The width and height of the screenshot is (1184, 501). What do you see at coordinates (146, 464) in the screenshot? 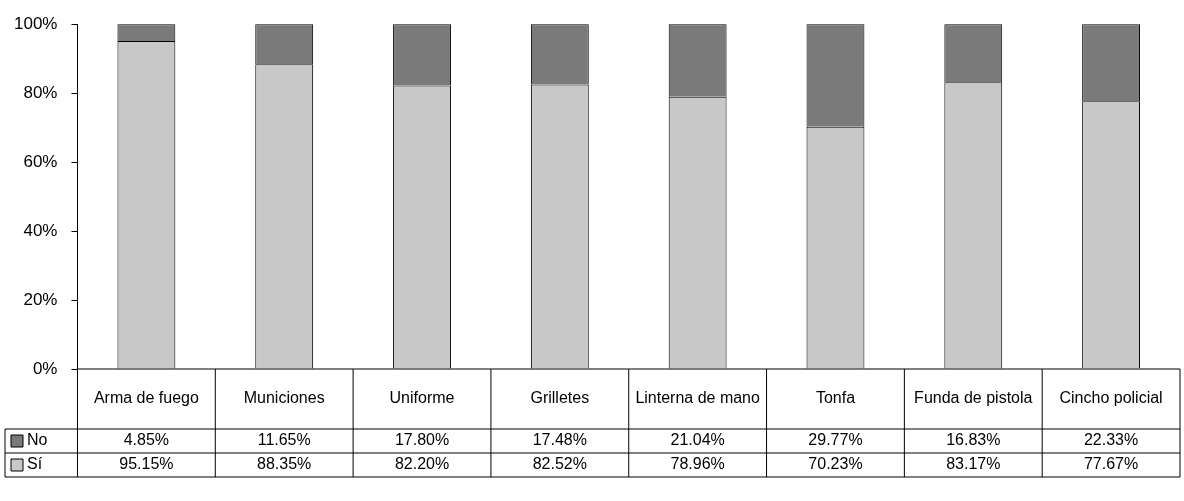
I see `data-label: 95.15%` at bounding box center [146, 464].